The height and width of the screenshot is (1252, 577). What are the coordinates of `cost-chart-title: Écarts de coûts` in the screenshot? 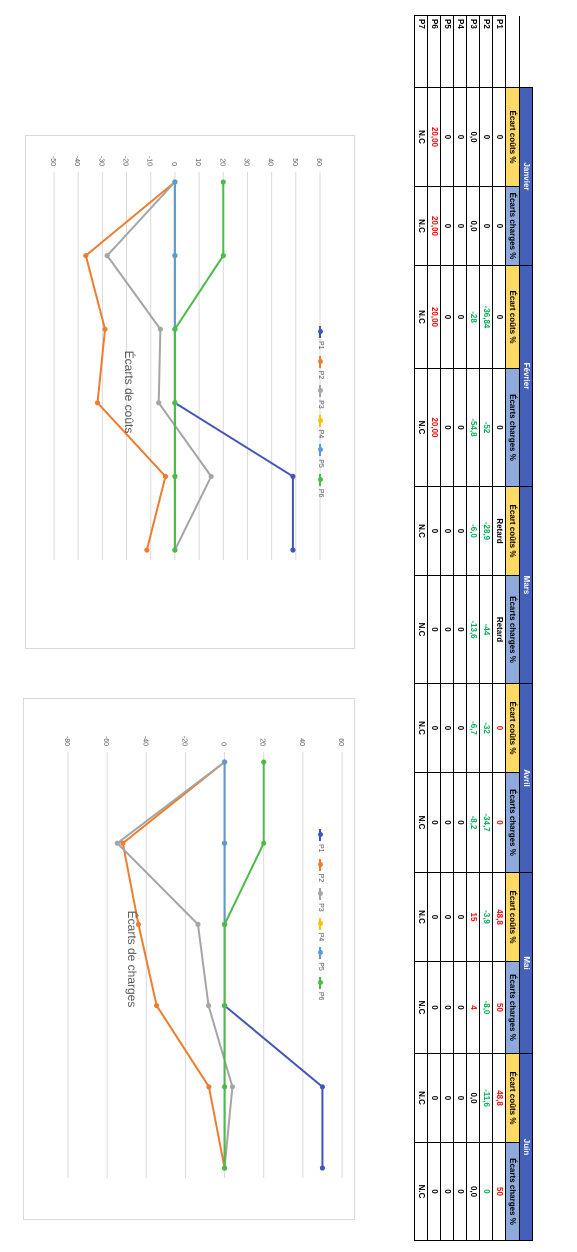 It's located at (129, 392).